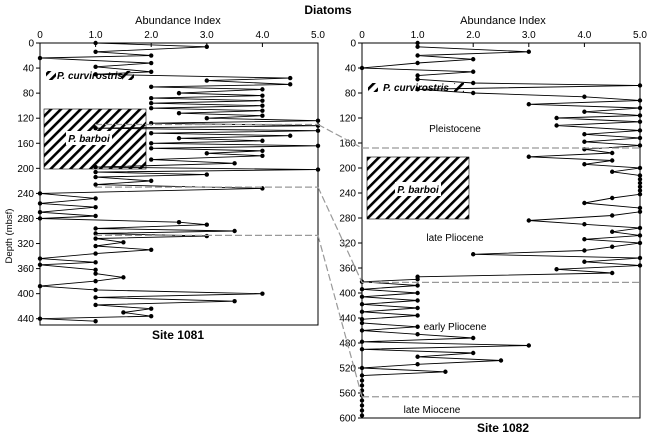 This screenshot has height=439, width=656. Describe the element at coordinates (347, 244) in the screenshot. I see `y-tick-label-site-1082: 320` at that location.